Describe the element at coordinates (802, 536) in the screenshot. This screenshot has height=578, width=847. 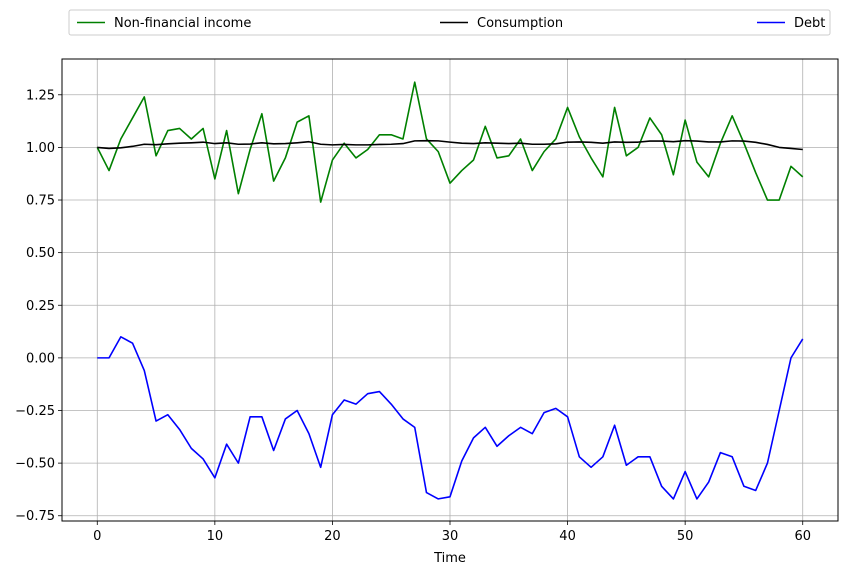
I see `x-tick-label: 60` at that location.